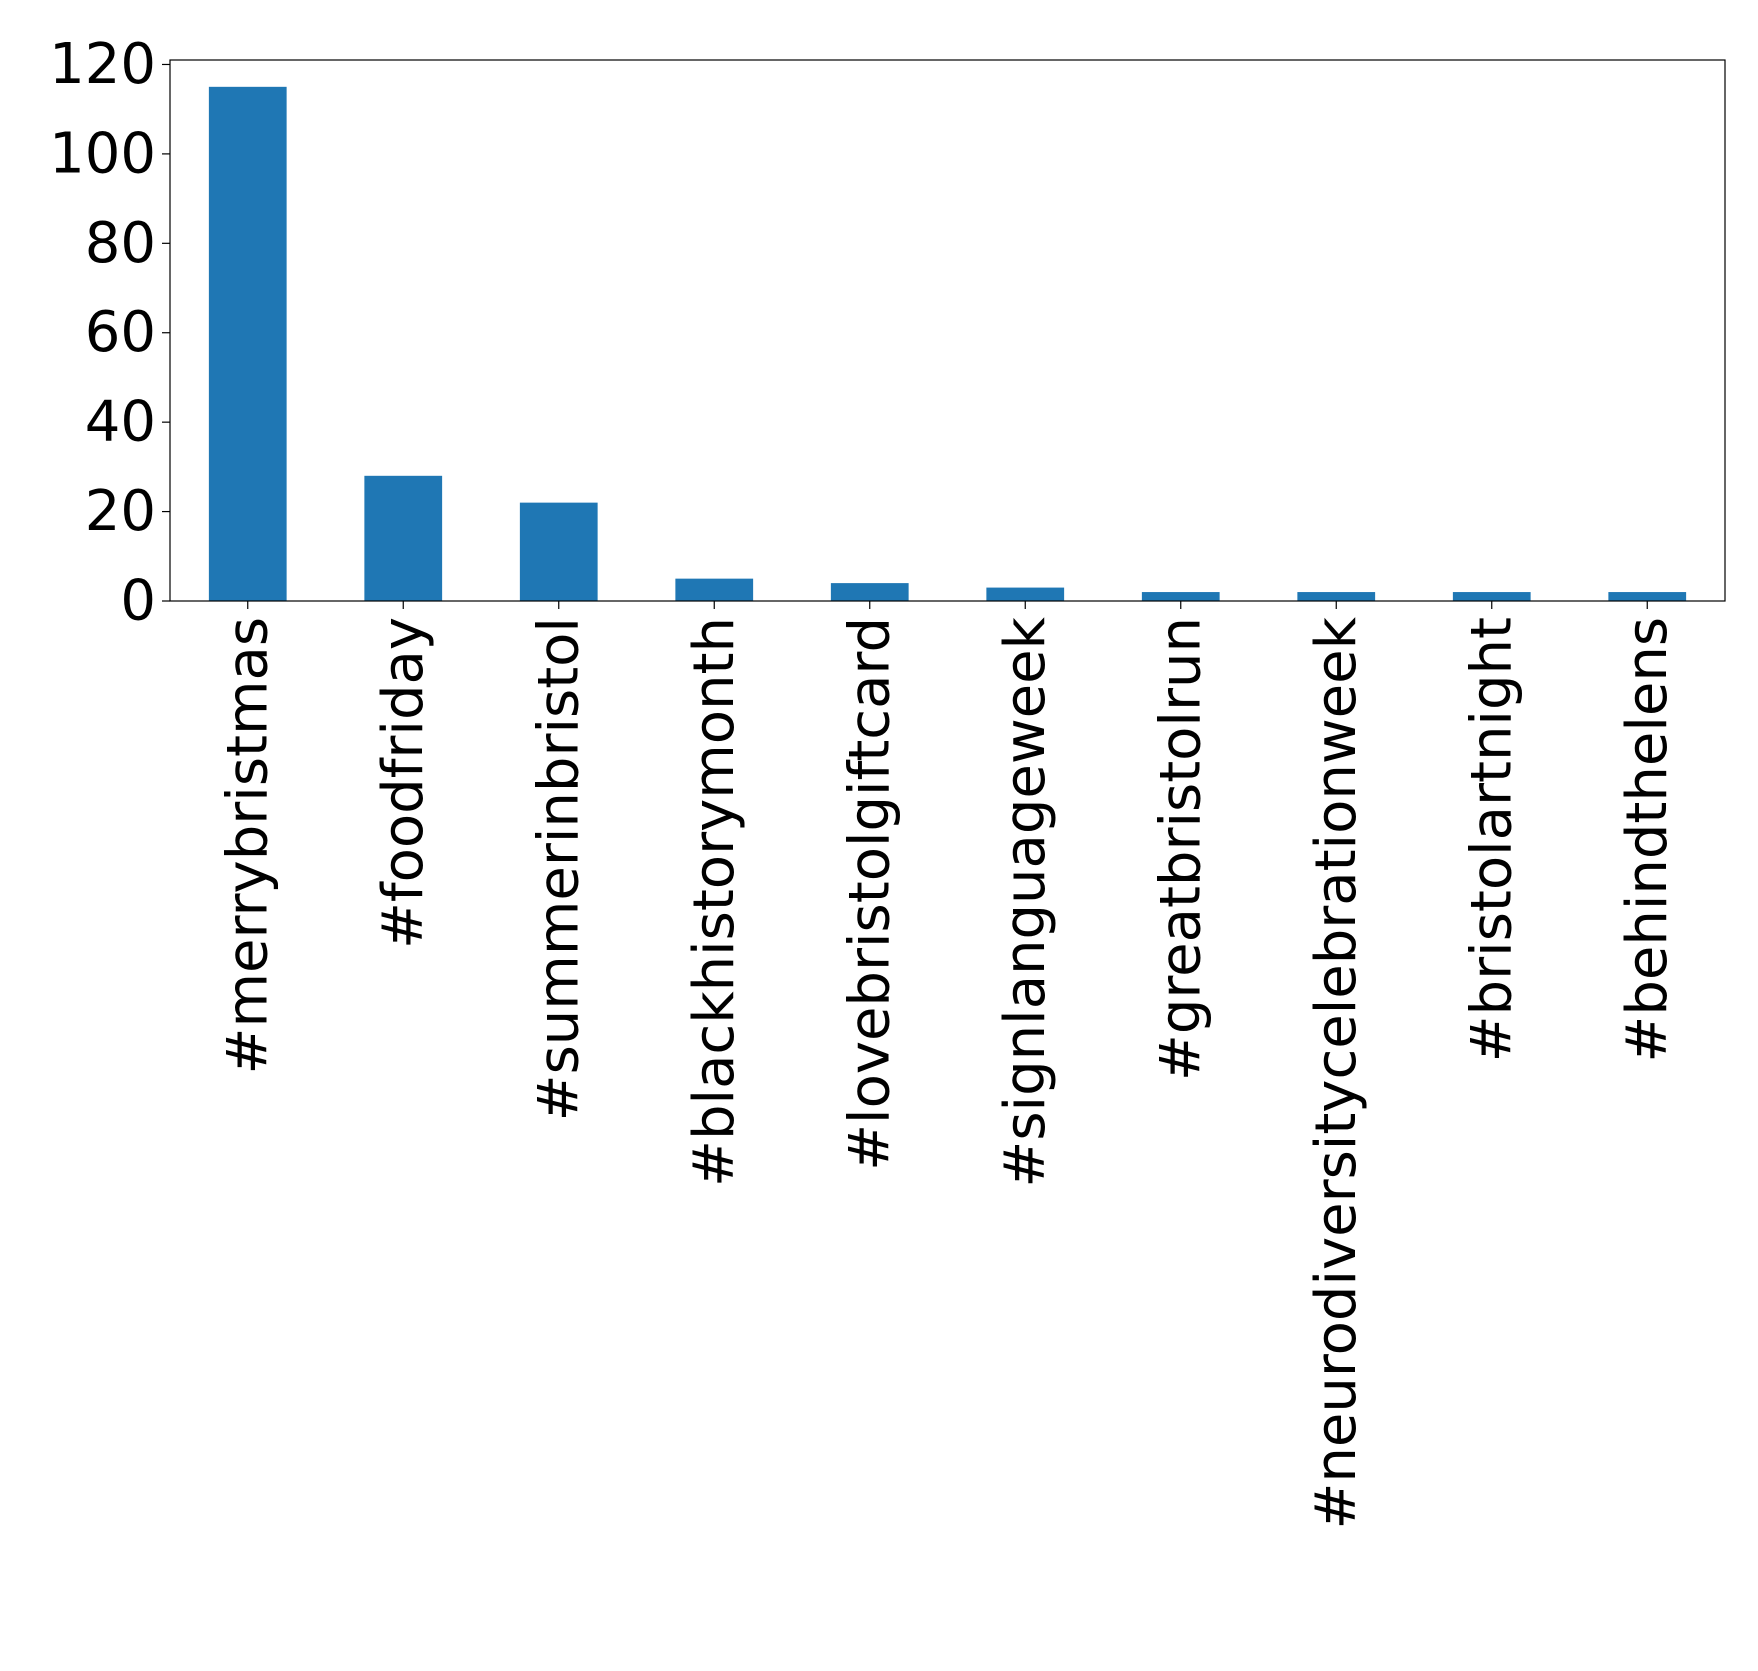  I want to click on x-tick-label: #signlanguageweek, so click(1025, 901).